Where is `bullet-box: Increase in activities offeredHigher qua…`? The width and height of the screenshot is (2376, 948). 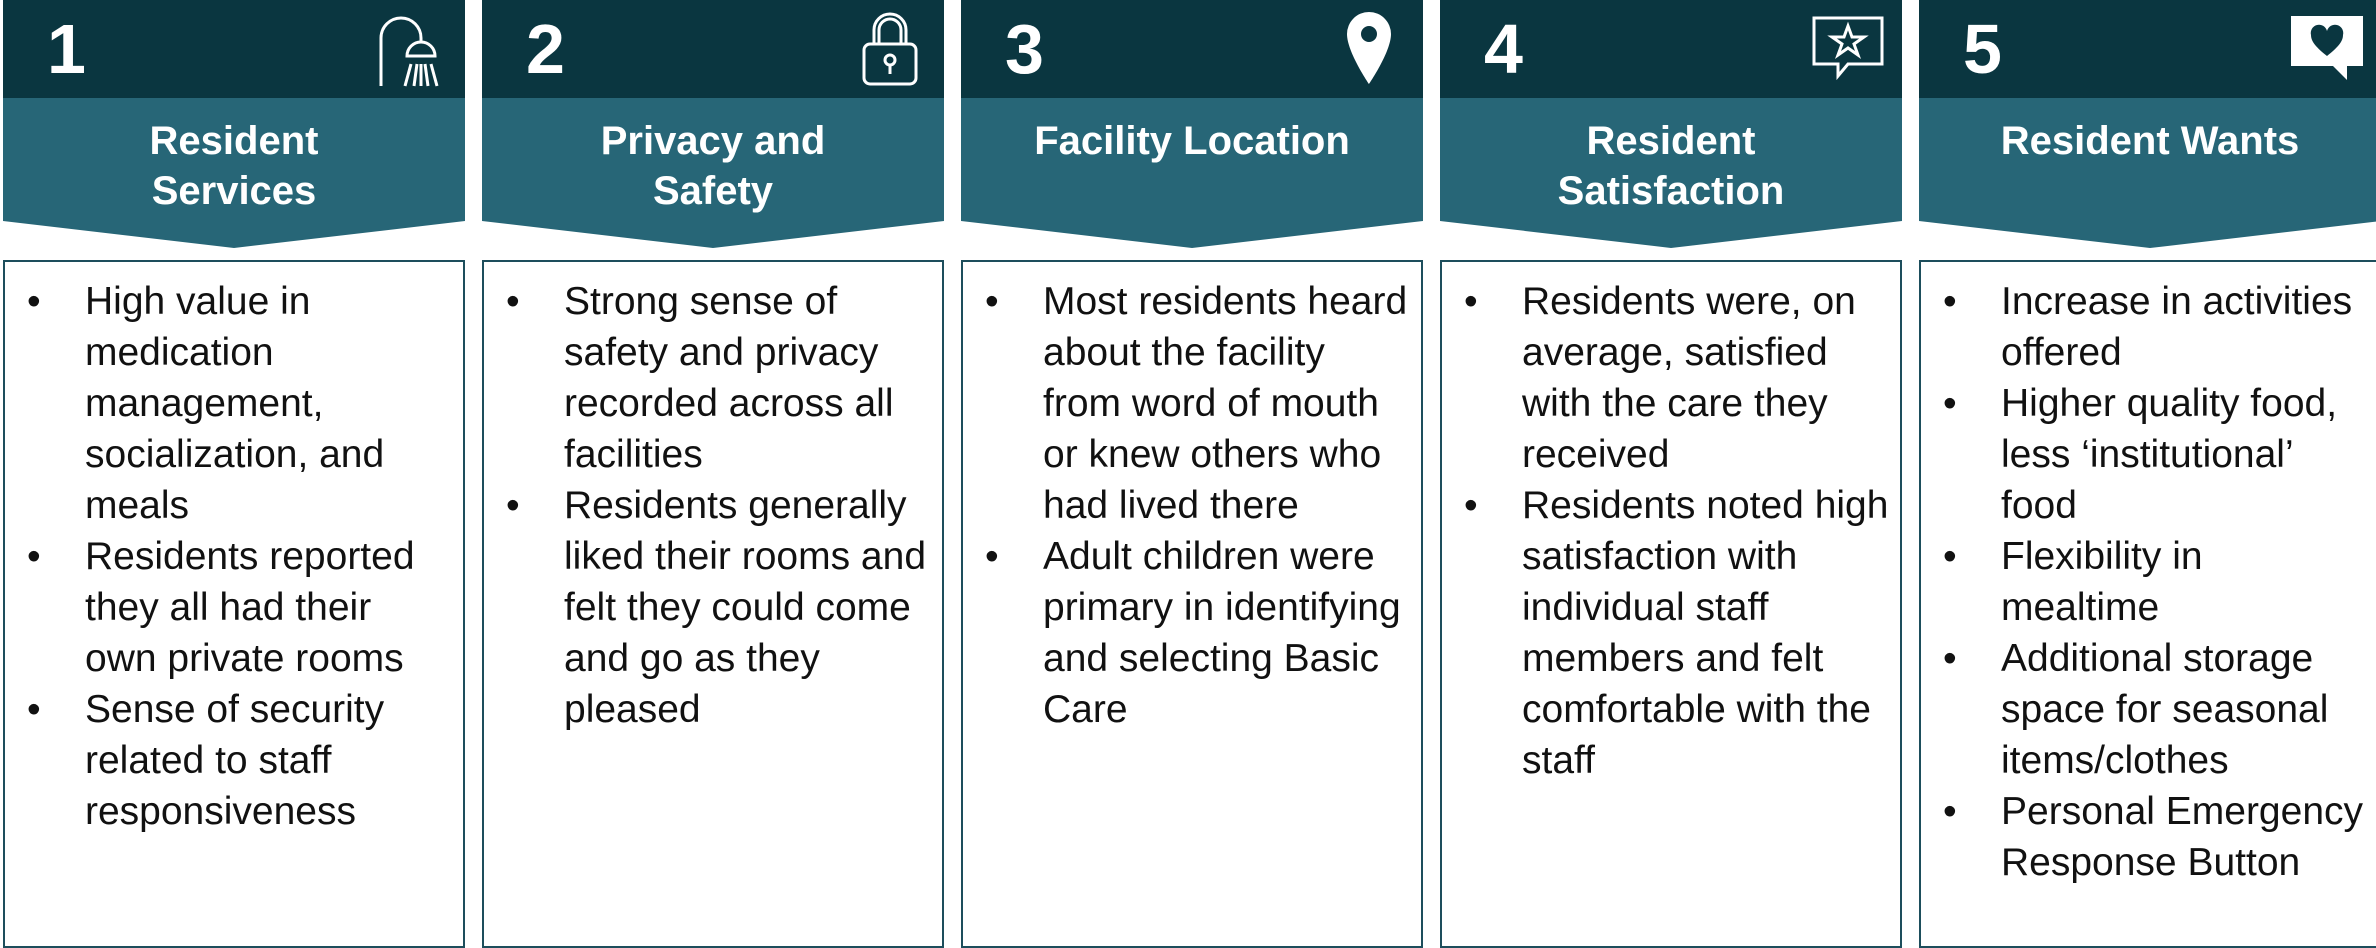
bullet-box: Increase in activities offeredHigher qua… is located at coordinates (2147, 604).